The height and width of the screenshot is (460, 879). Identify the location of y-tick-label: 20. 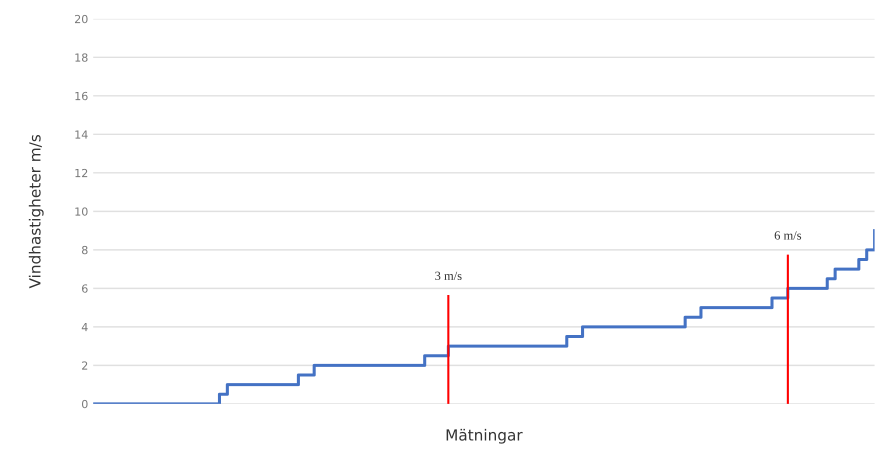
(81, 19).